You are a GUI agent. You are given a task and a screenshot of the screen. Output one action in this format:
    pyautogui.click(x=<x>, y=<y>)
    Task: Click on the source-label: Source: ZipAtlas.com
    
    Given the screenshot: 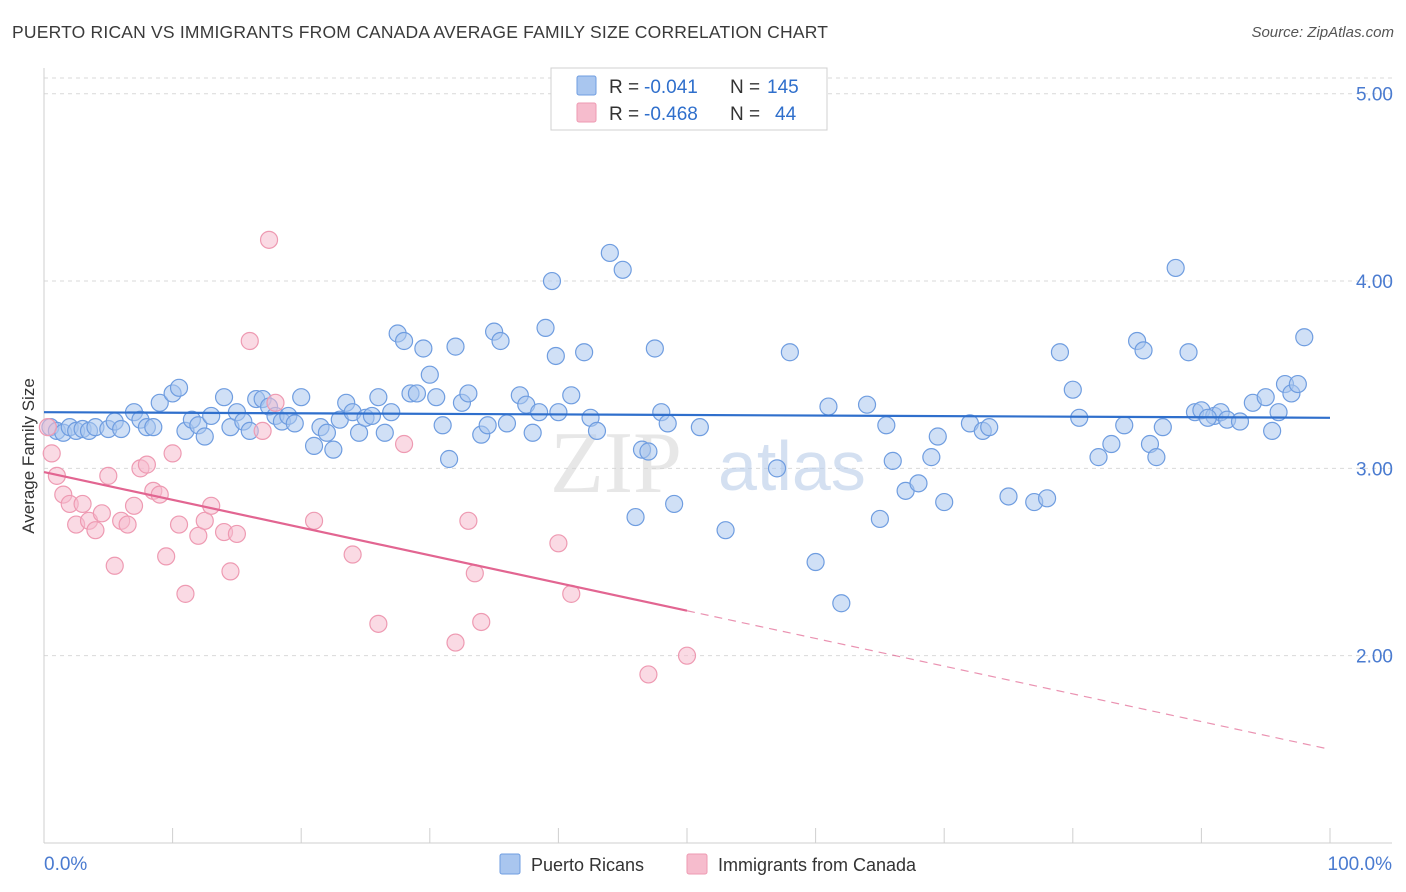 What is the action you would take?
    pyautogui.click(x=1322, y=32)
    